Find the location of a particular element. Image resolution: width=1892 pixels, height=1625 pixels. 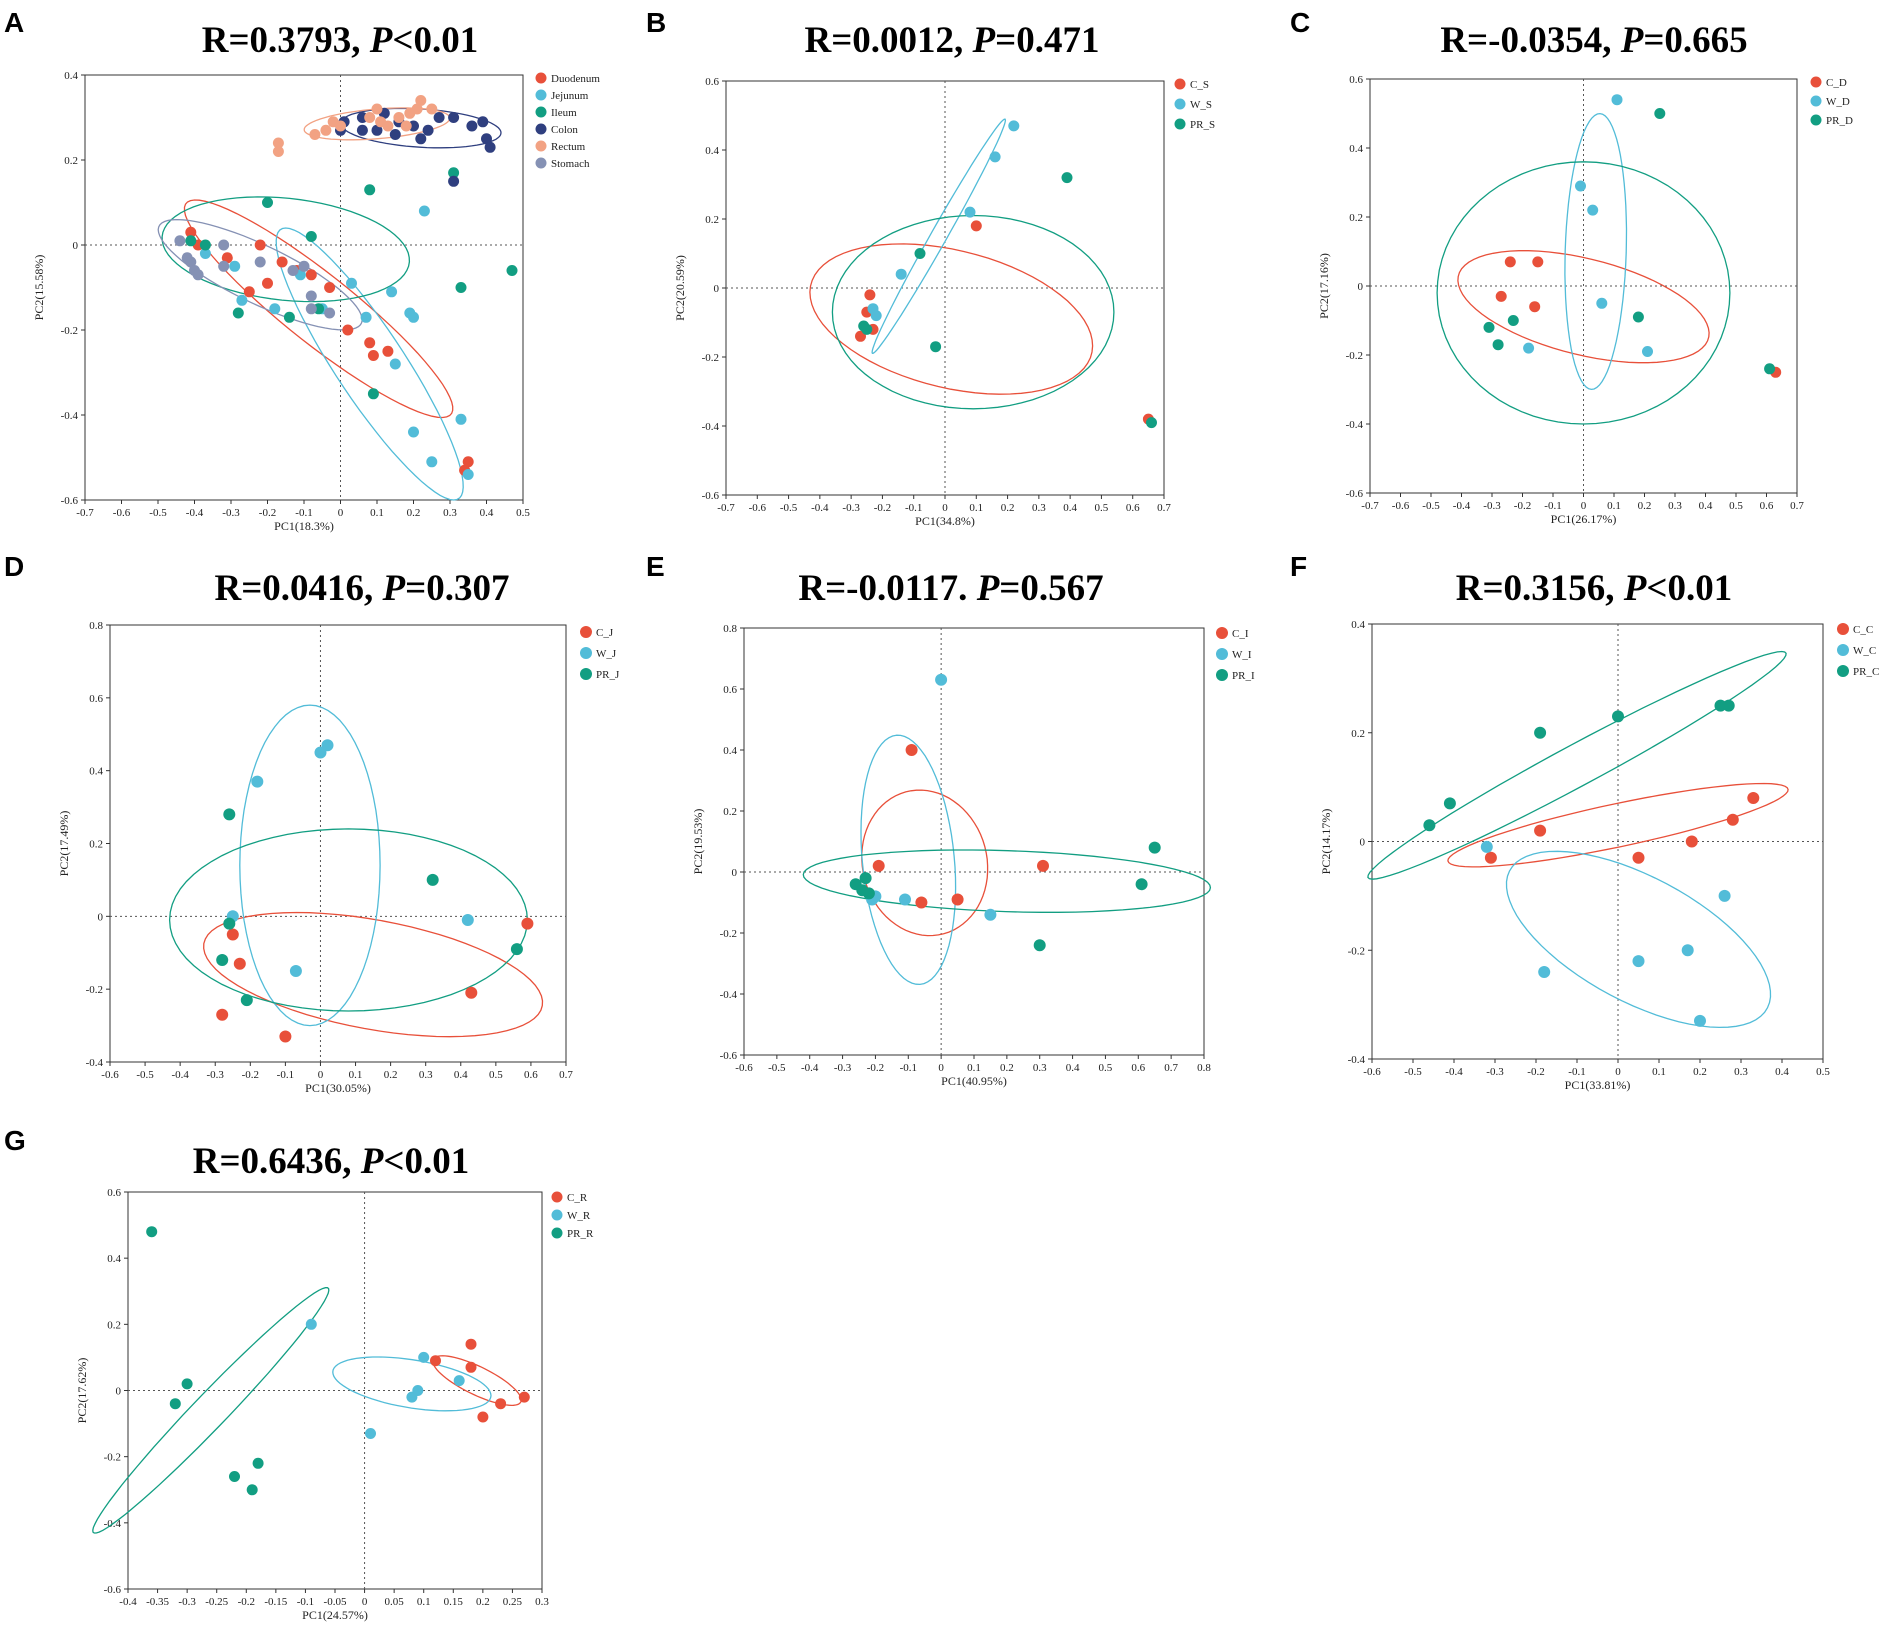

x-tick-label: -0.6 is located at coordinates (744, 1068).